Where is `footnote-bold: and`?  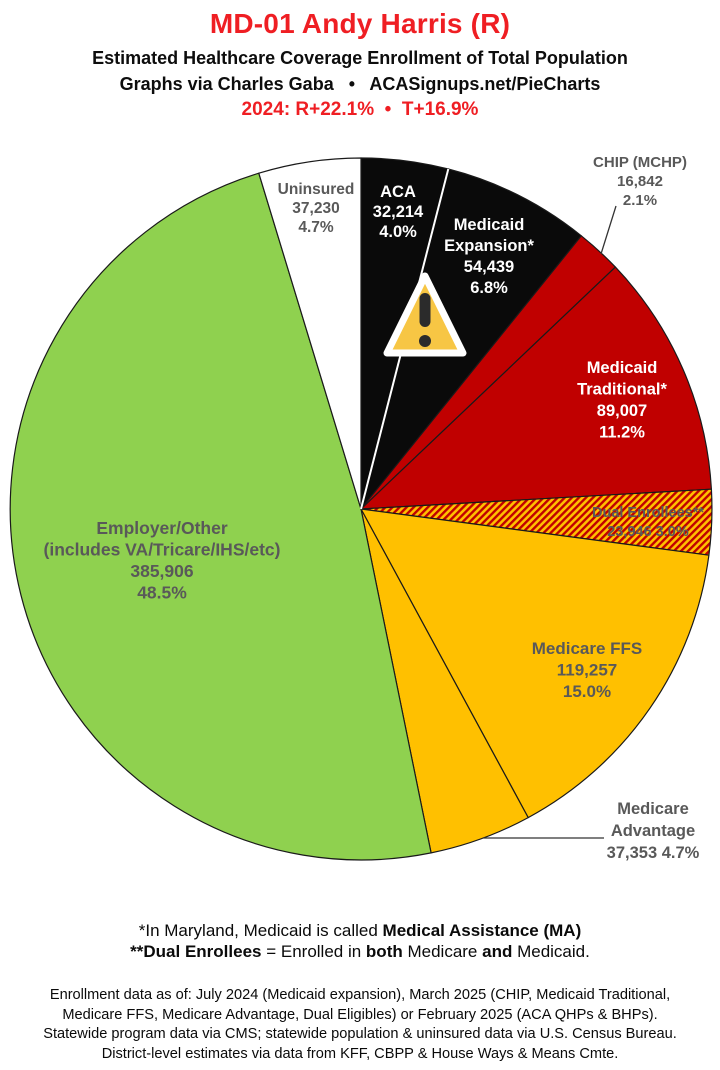 footnote-bold: and is located at coordinates (497, 951).